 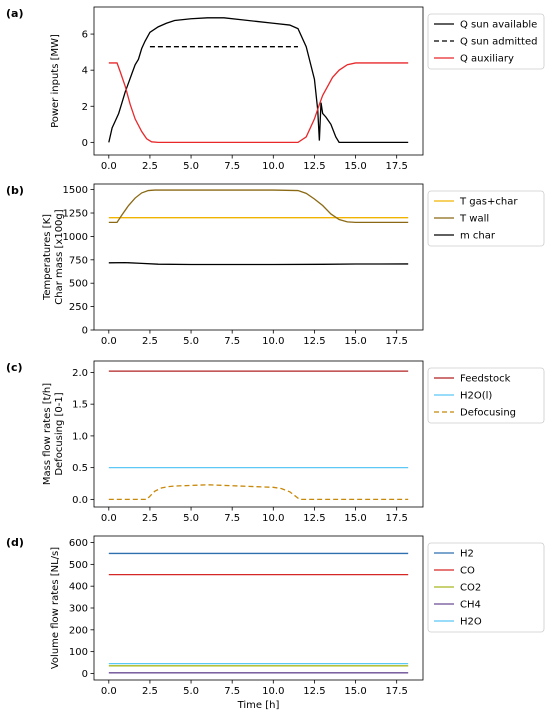 I want to click on y-axis-label: Volume flow rates [NL/s], so click(x=55, y=608).